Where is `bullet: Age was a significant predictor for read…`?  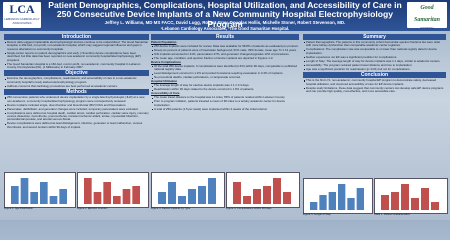
bullet: Age was a significant predictor for read… is located at coordinates (374, 69).